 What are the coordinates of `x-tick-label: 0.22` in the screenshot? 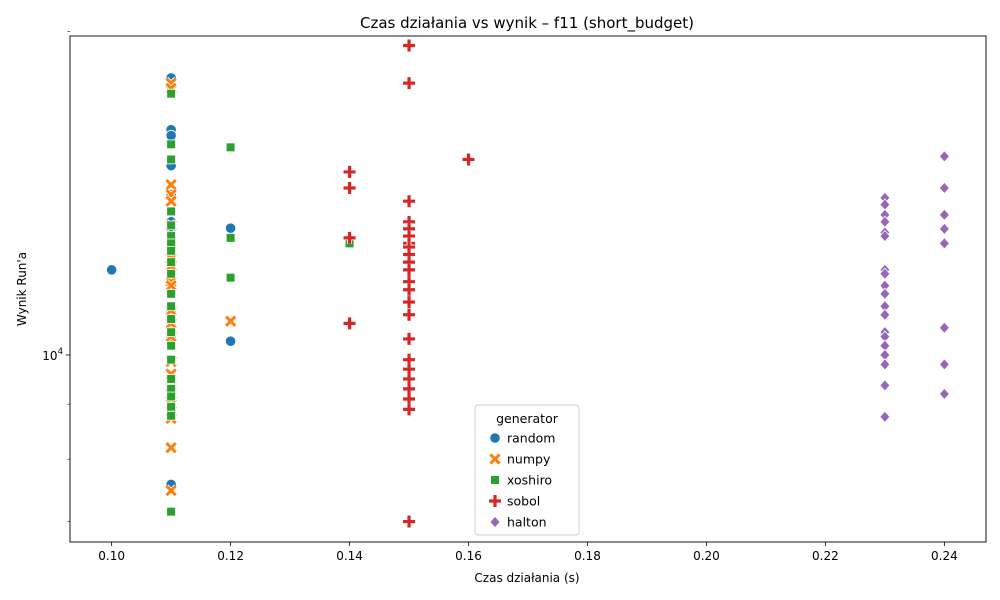 It's located at (825, 556).